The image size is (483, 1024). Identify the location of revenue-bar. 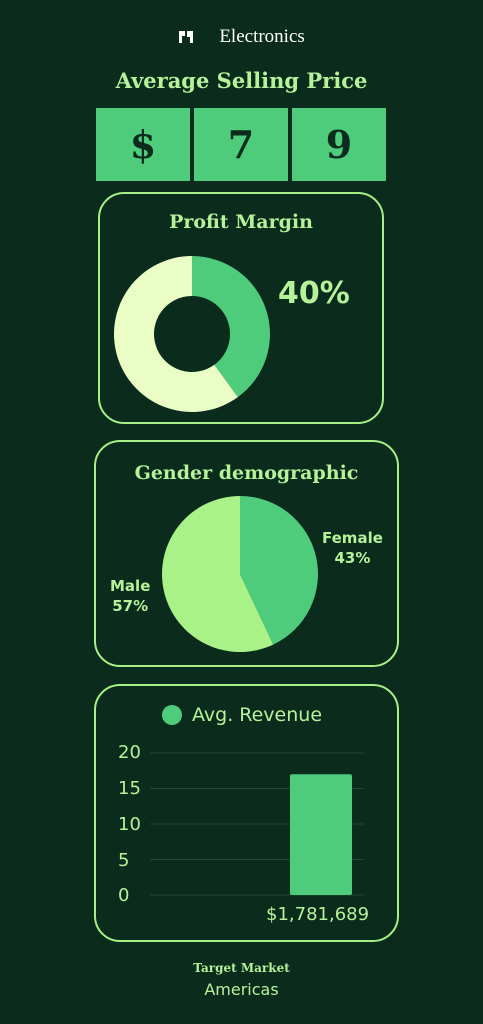
(321, 834).